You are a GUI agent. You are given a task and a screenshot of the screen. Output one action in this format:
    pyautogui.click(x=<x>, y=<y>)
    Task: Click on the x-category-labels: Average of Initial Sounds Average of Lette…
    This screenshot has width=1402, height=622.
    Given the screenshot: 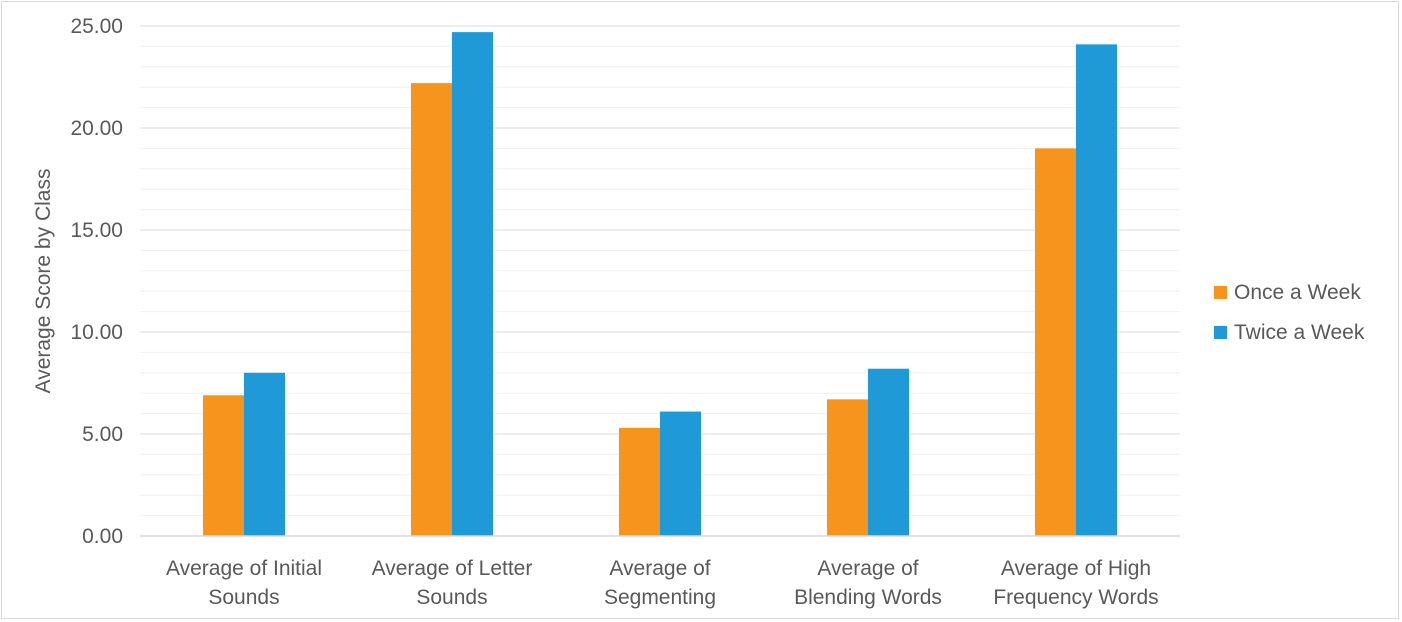 What is the action you would take?
    pyautogui.click(x=662, y=583)
    